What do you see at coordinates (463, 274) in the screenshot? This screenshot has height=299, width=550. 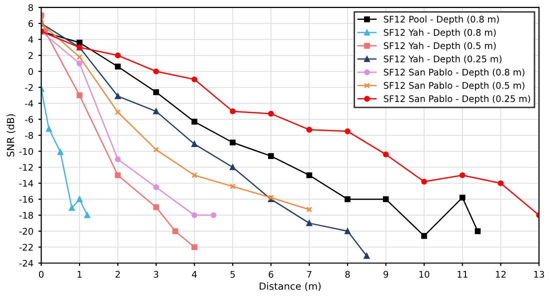 I see `x-tick-label: 11` at bounding box center [463, 274].